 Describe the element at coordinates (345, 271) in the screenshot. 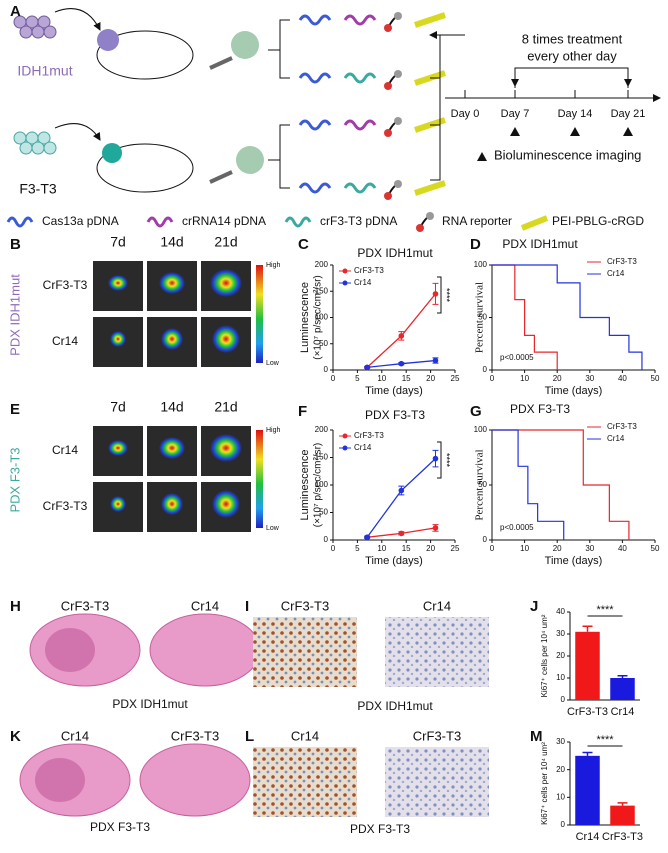

I see `legend-marker` at that location.